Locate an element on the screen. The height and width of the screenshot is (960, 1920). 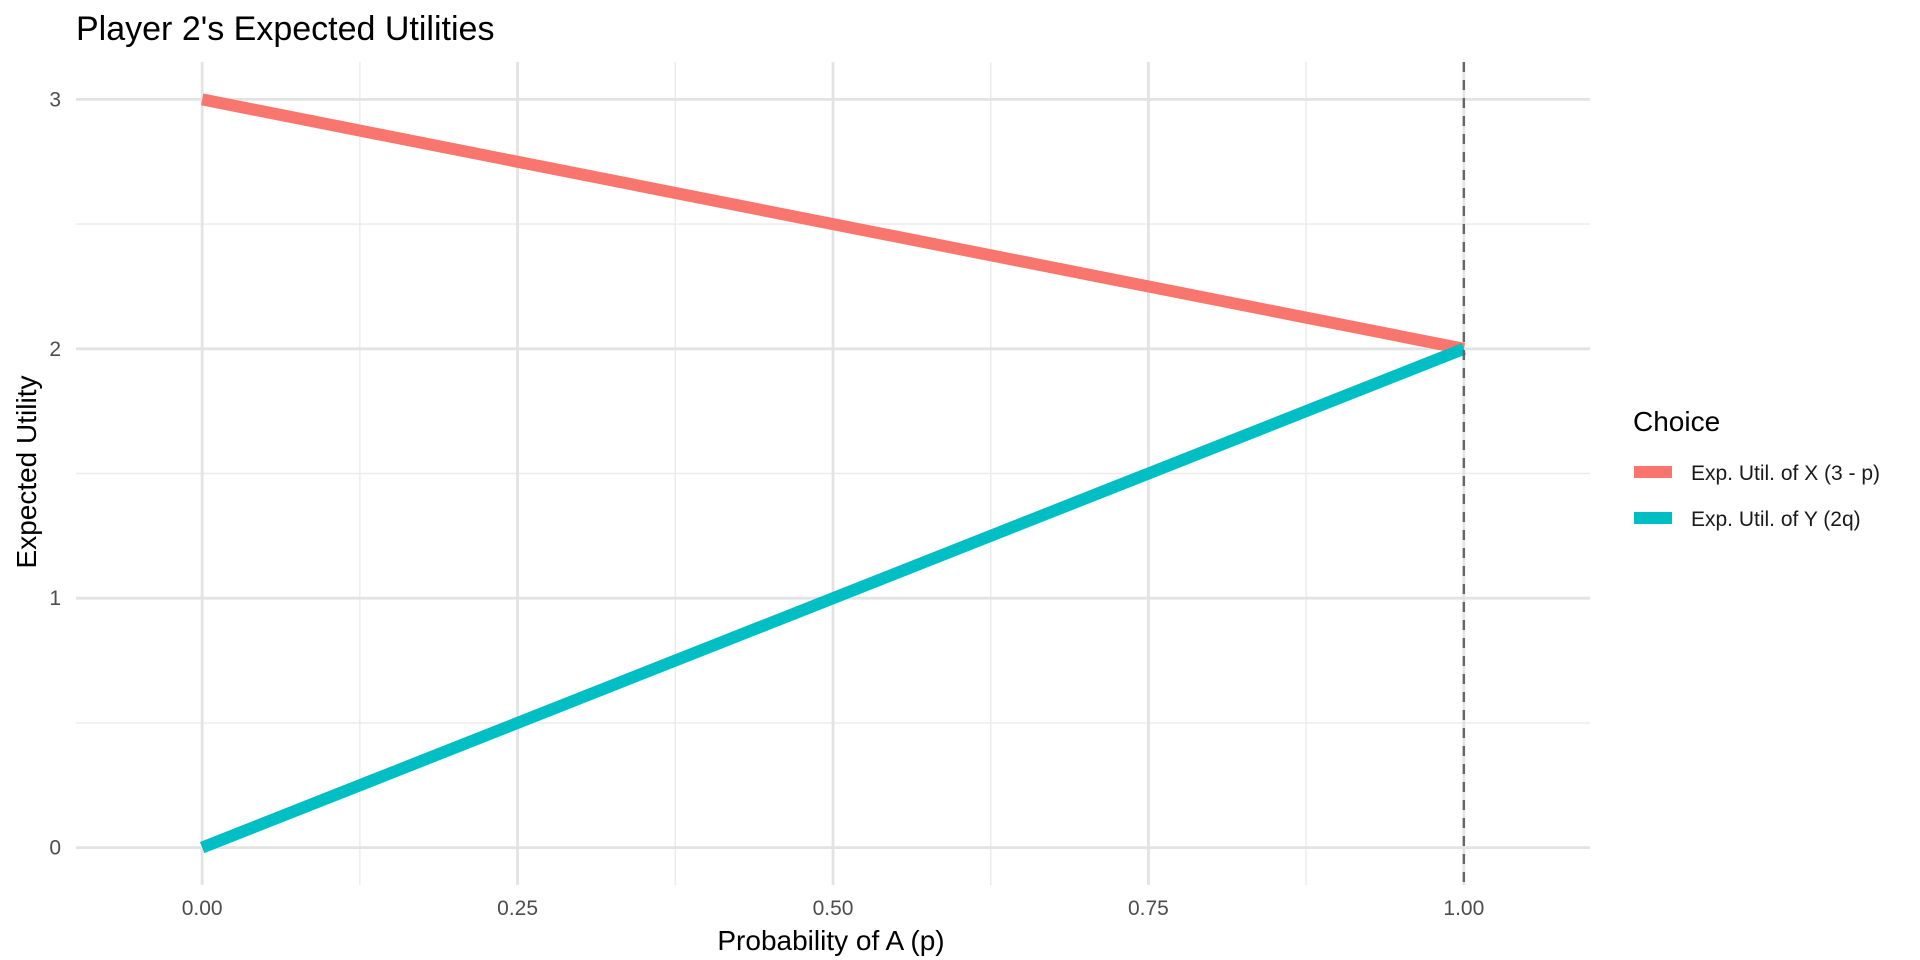
chart-title: Player 2's Expected Utilities is located at coordinates (285, 29).